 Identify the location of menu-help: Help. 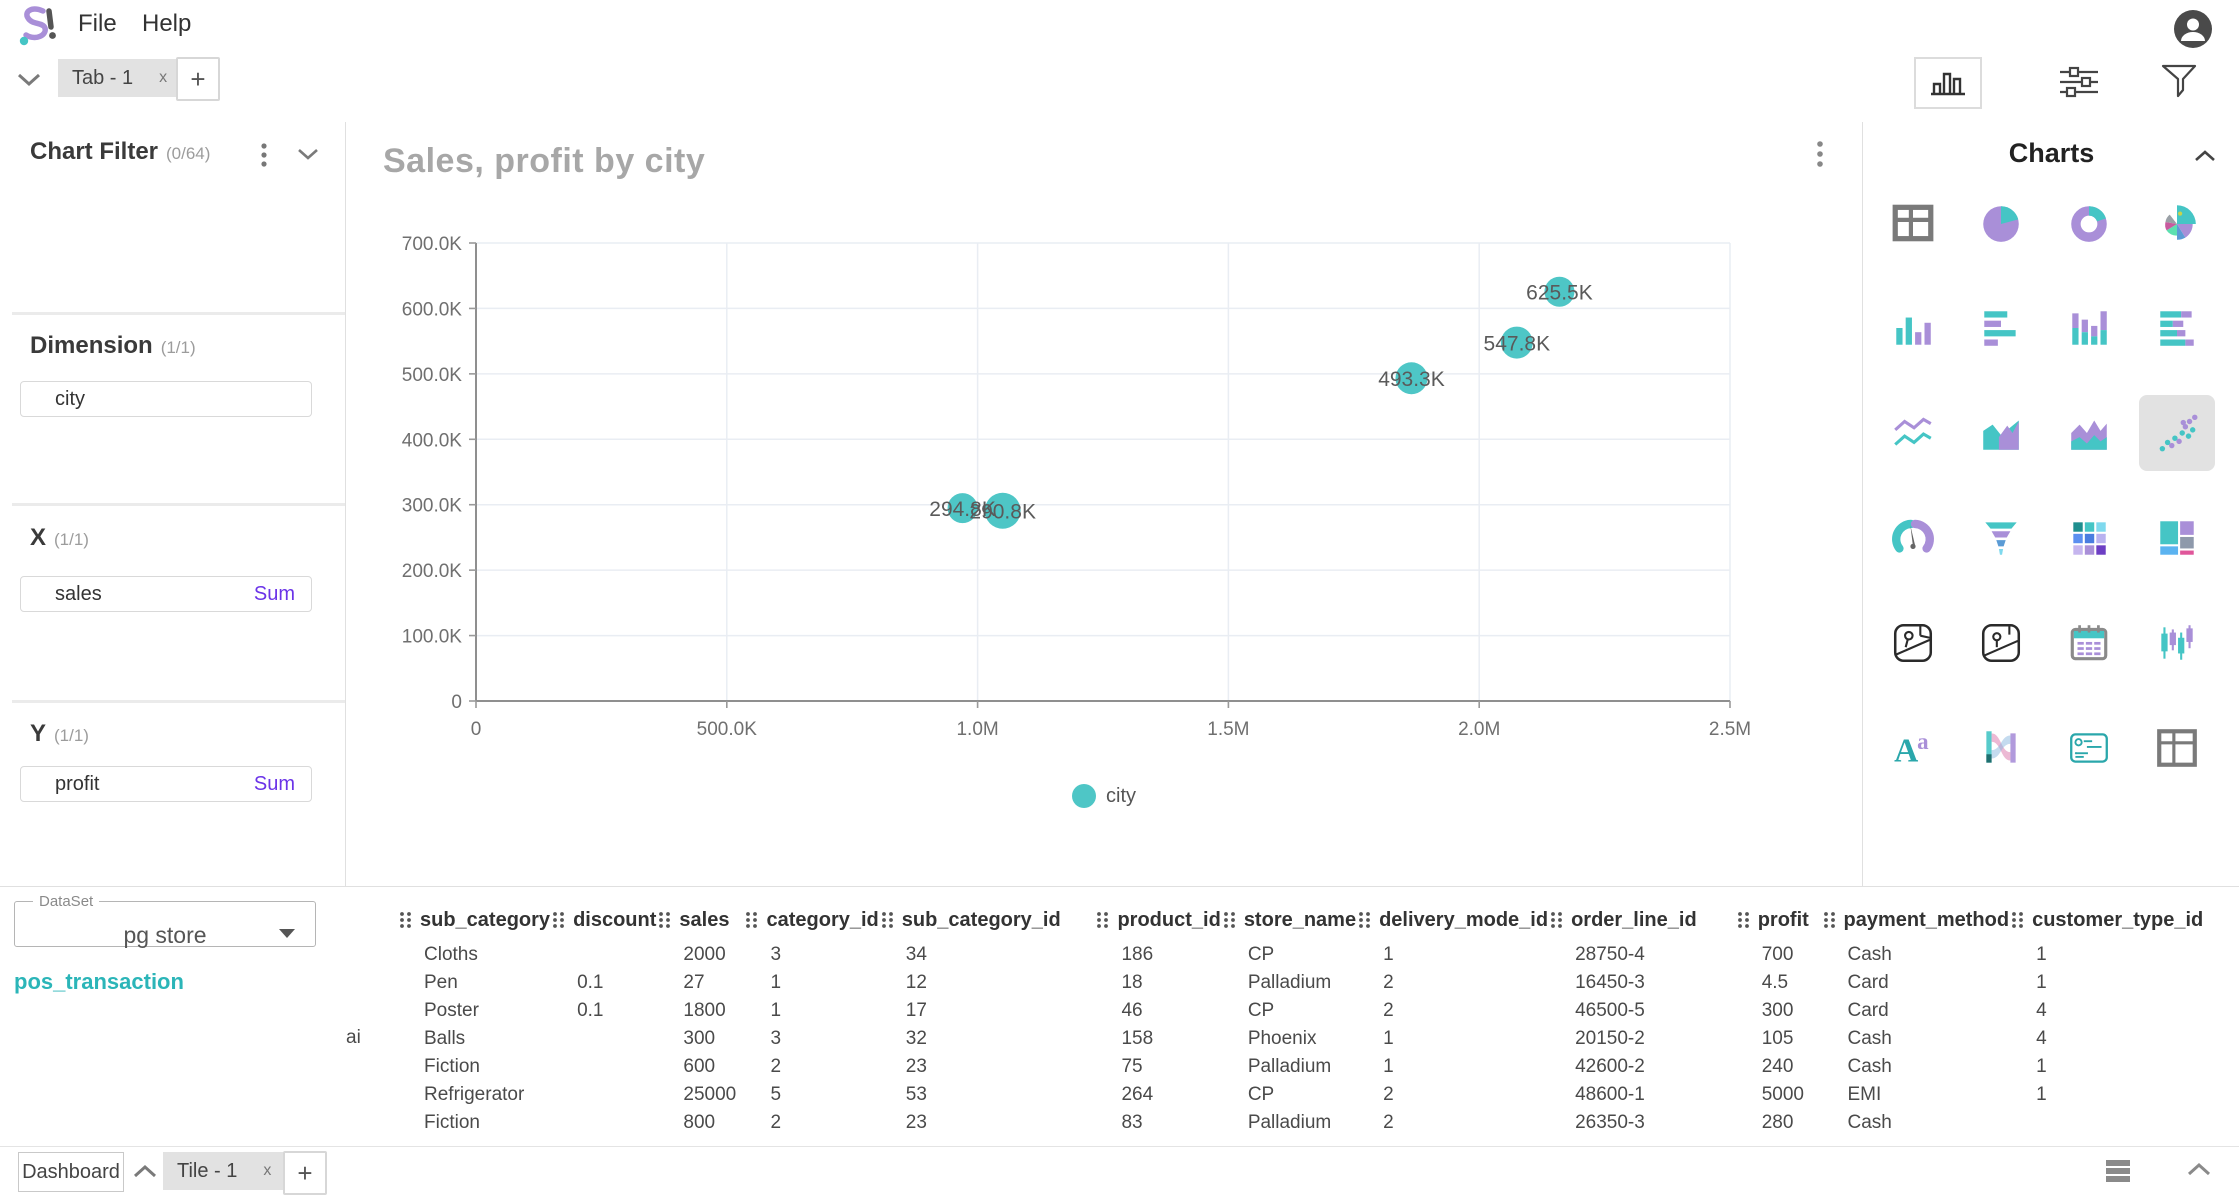
(167, 23).